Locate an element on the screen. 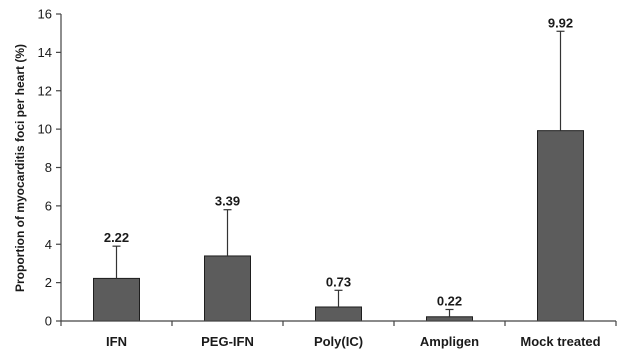  x-category-label: Poly(IC) is located at coordinates (338, 341).